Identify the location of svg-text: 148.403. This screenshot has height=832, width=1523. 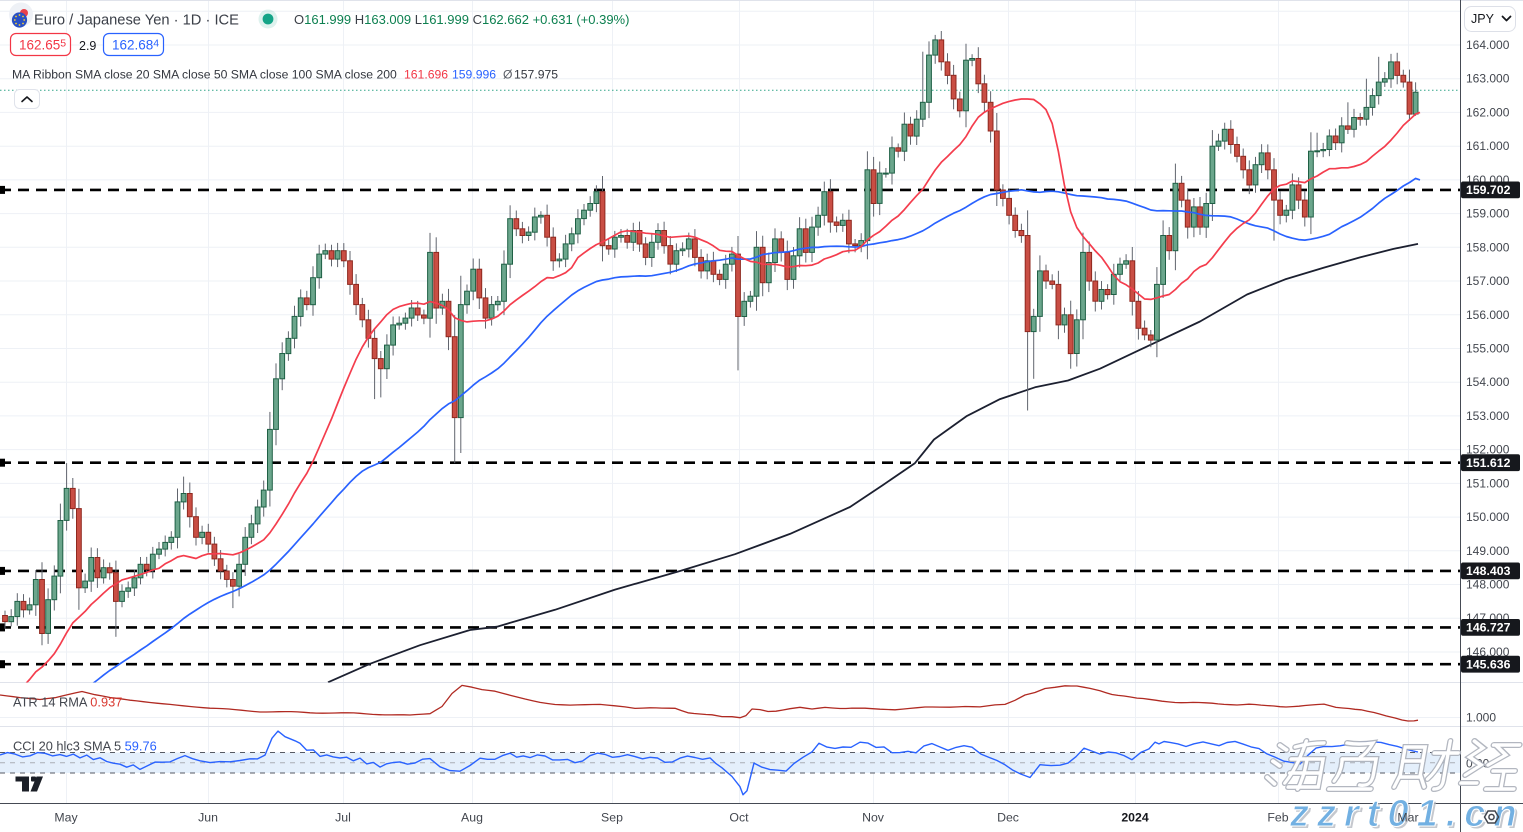
(1488, 571).